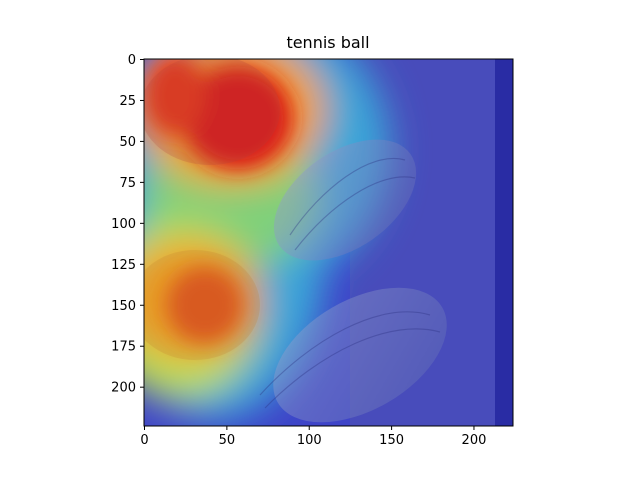  I want to click on hotspot-lower, so click(205, 305).